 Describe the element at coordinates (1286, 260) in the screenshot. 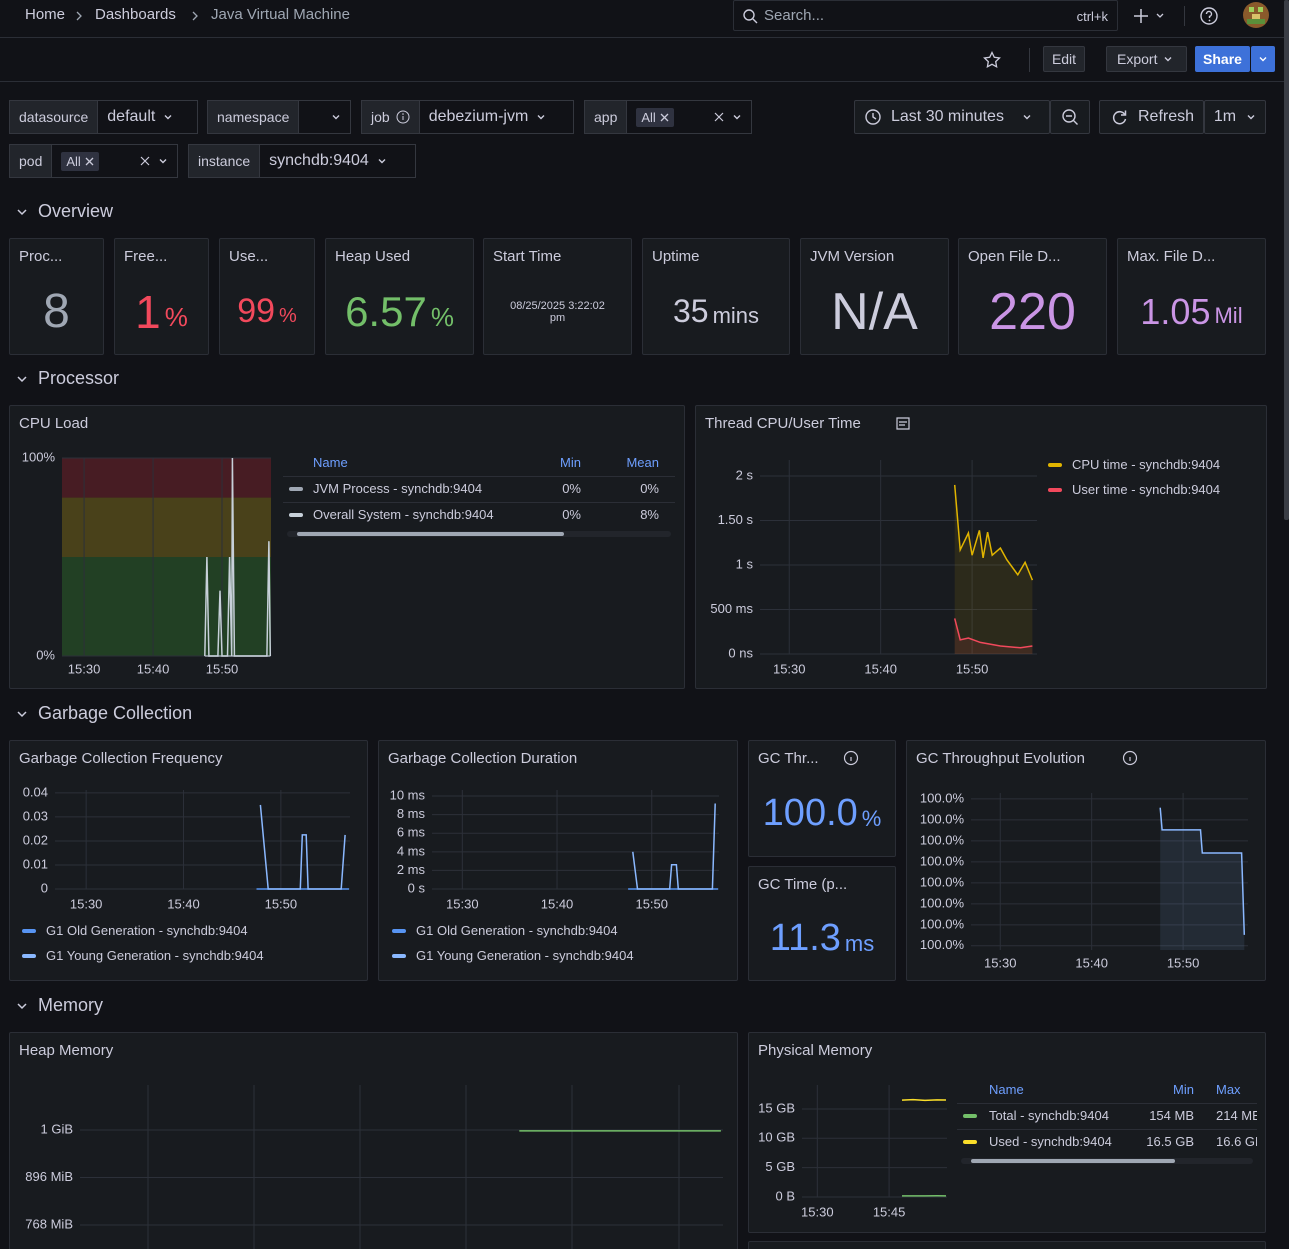

I see `scrollbar` at that location.